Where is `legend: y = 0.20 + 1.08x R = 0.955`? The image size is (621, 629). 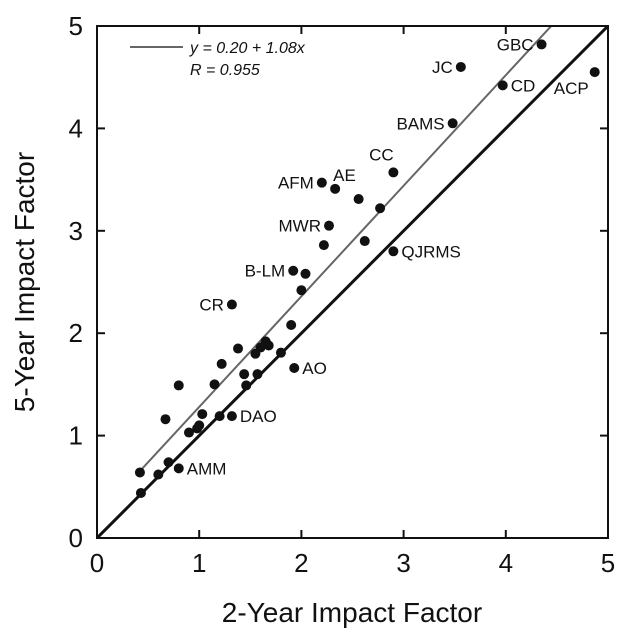
legend: y = 0.20 + 1.08x R = 0.955 is located at coordinates (218, 59).